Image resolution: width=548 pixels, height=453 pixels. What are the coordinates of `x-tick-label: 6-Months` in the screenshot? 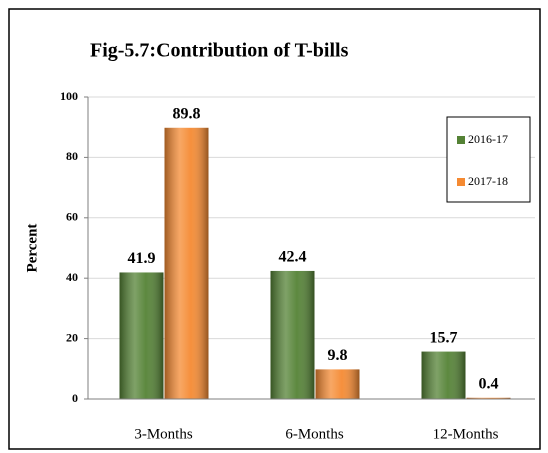 It's located at (314, 434).